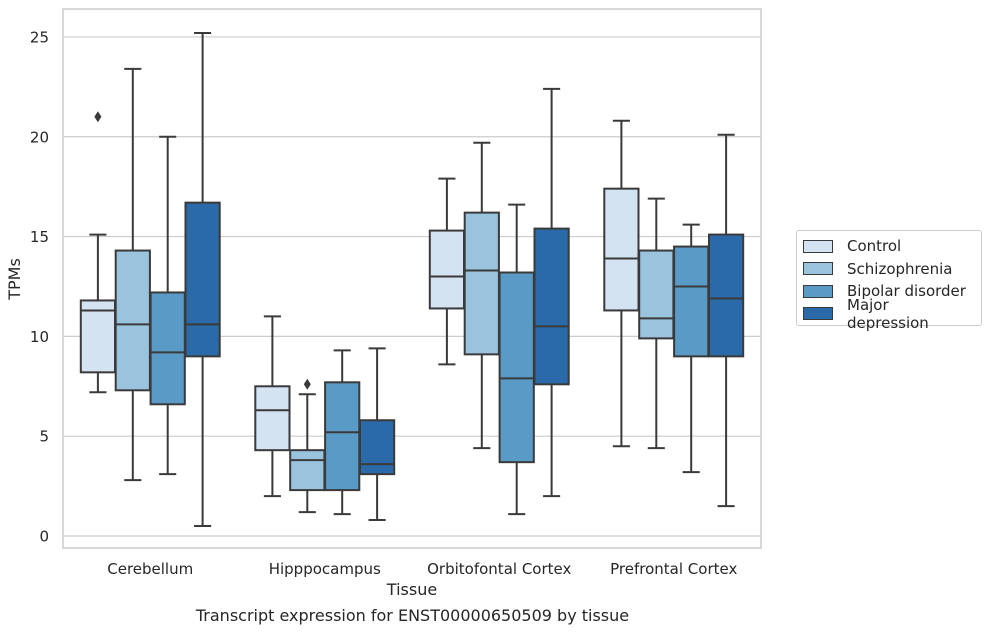 Image resolution: width=993 pixels, height=634 pixels. What do you see at coordinates (411, 589) in the screenshot?
I see `x-axis-label: Tissue` at bounding box center [411, 589].